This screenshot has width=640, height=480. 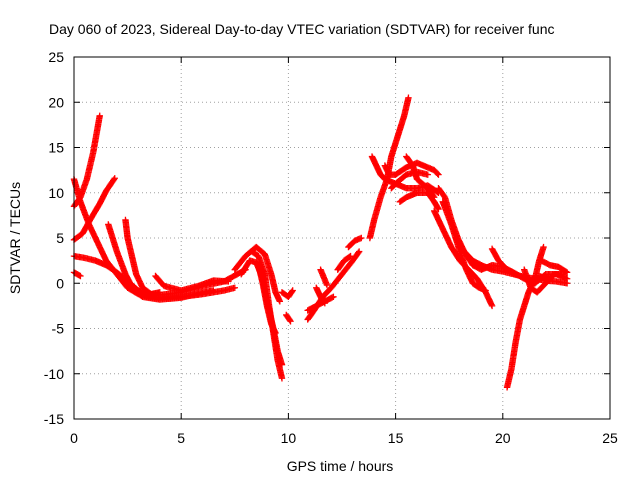 What do you see at coordinates (396, 438) in the screenshot?
I see `x-tick-label: 15` at bounding box center [396, 438].